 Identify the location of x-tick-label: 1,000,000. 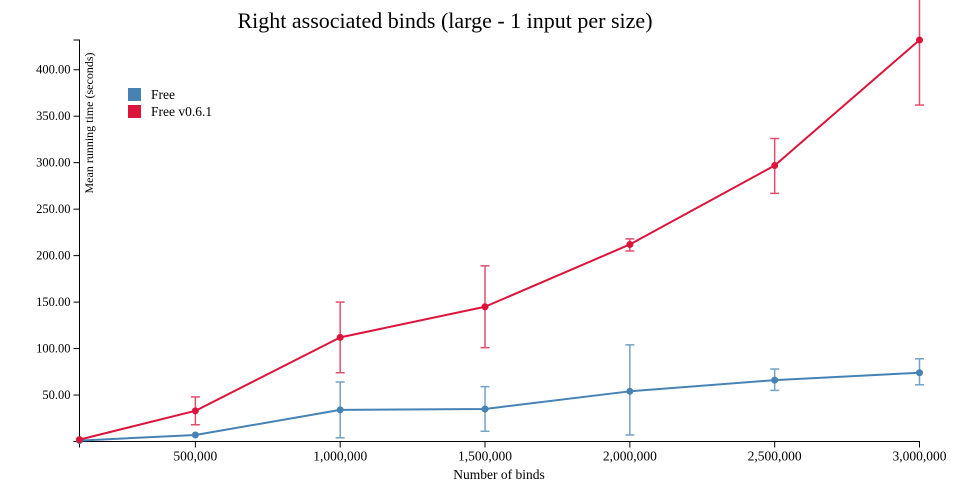
(340, 456).